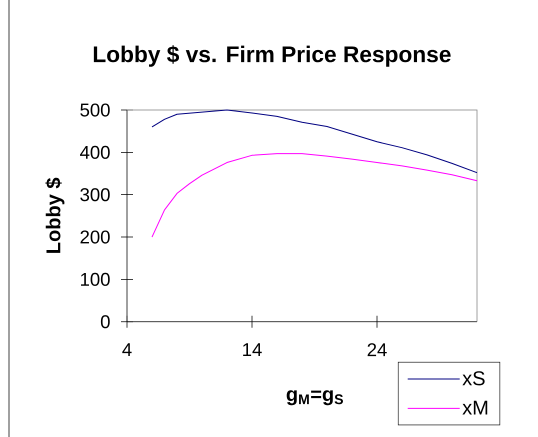 This screenshot has width=538, height=437. Describe the element at coordinates (95, 152) in the screenshot. I see `y-tick-label: 400` at that location.